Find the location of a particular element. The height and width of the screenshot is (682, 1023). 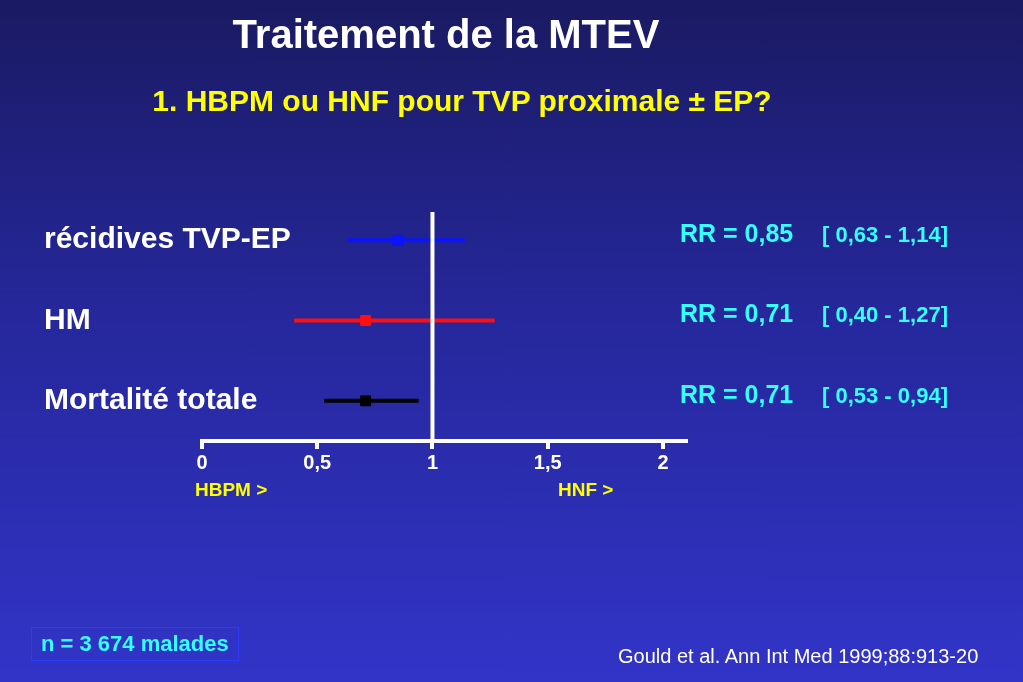

chart-title: Traitement de la MTEV is located at coordinates (446, 34).